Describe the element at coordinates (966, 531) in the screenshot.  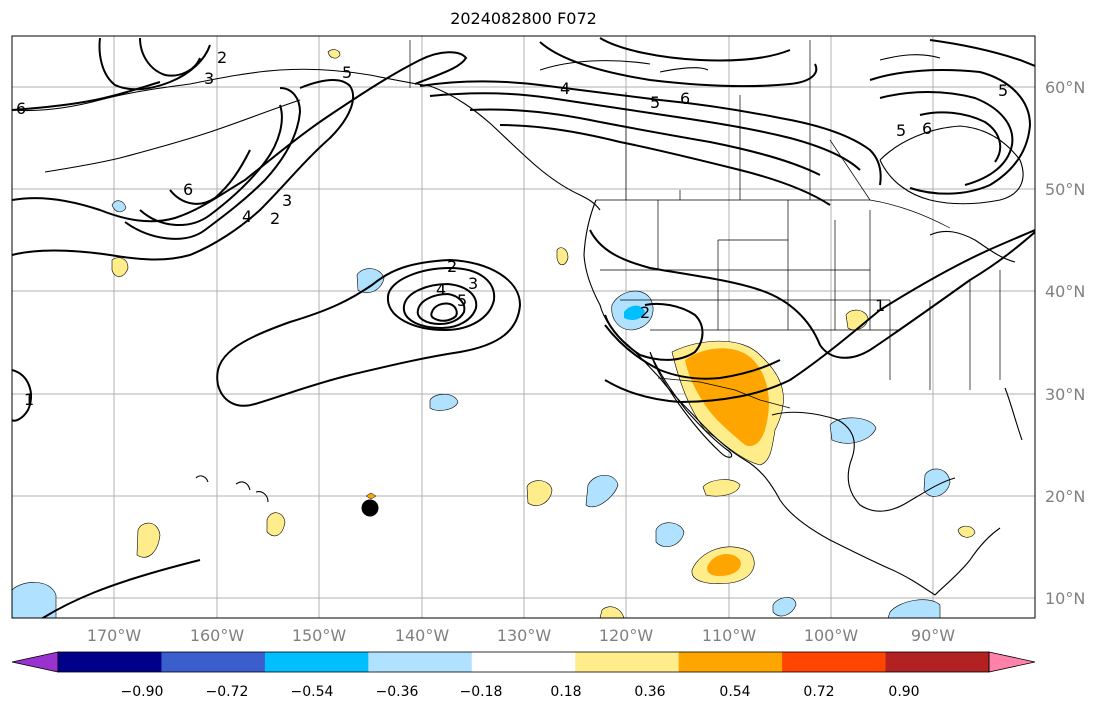
I see `warm-blob-central-america` at that location.